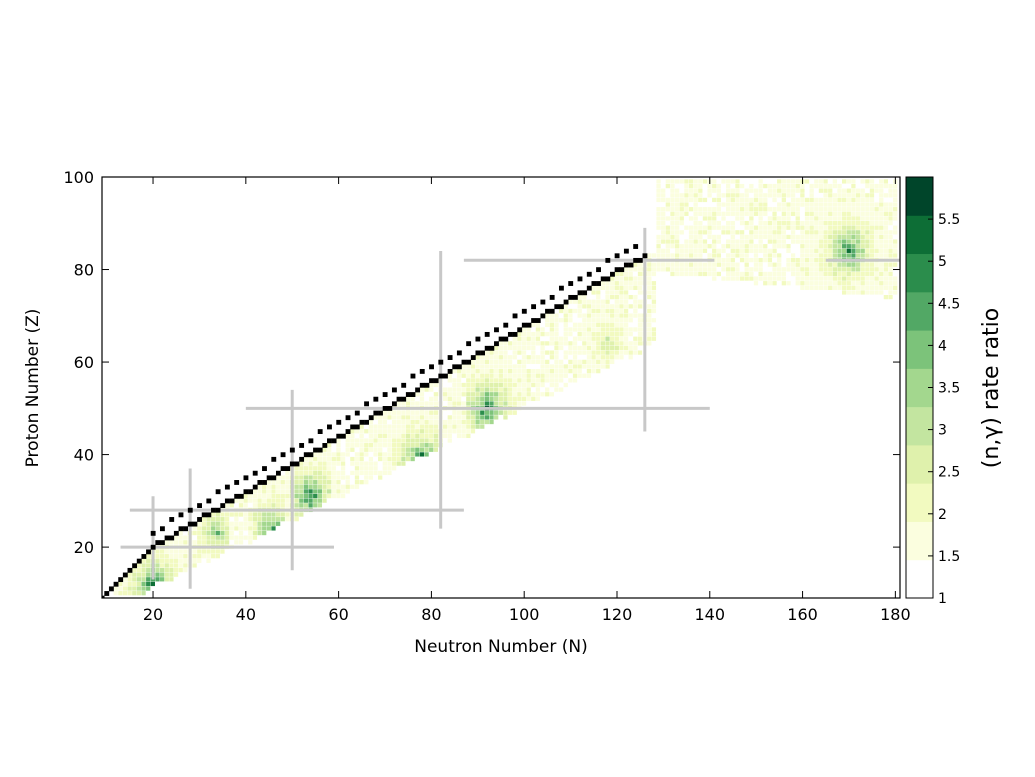 Image resolution: width=1035 pixels, height=777 pixels. Describe the element at coordinates (919, 349) in the screenshot. I see `colorbar-swatch` at that location.